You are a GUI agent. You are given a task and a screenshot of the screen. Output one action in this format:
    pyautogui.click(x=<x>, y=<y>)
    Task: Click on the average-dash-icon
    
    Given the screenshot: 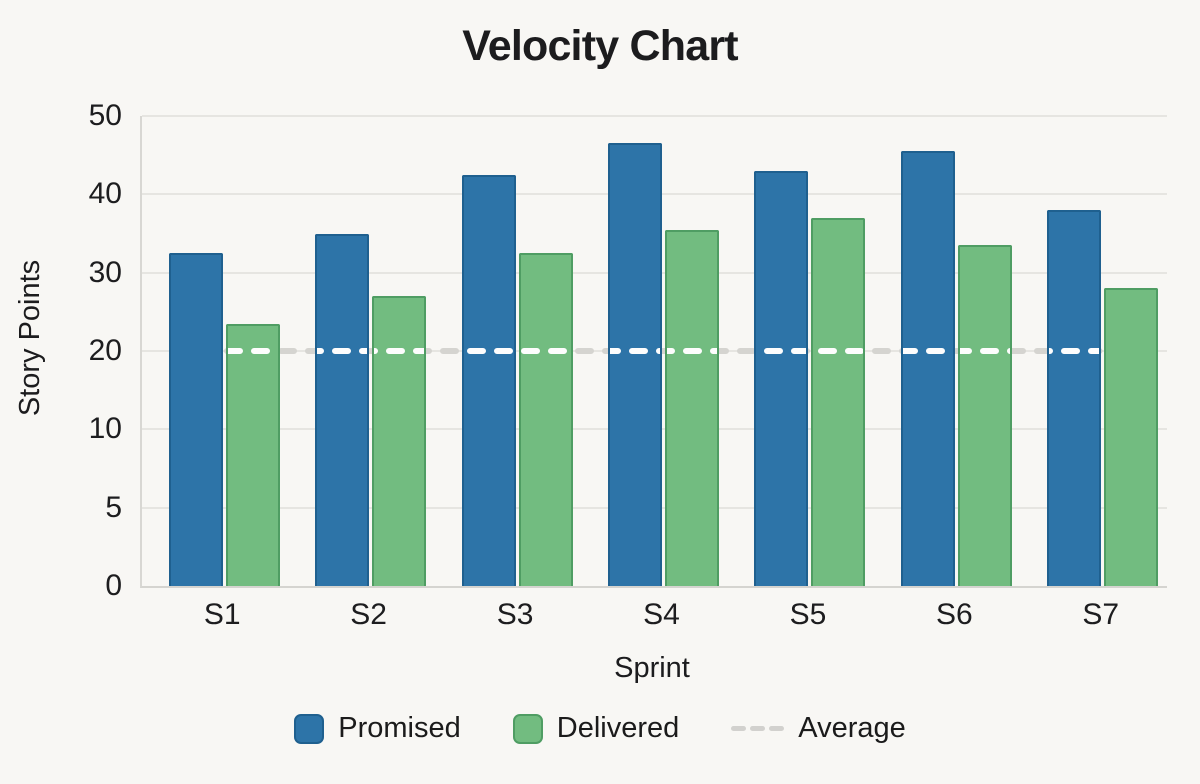 What is the action you would take?
    pyautogui.click(x=758, y=728)
    